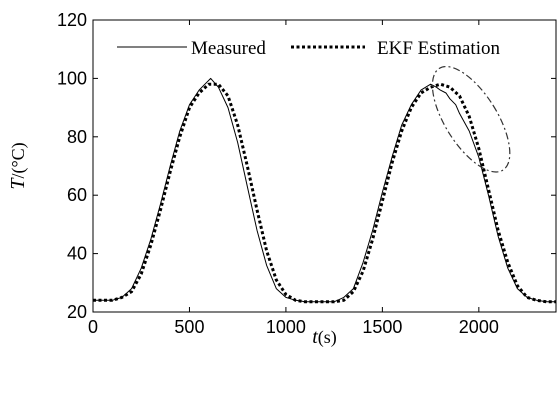 Image resolution: width=558 pixels, height=394 pixels. I want to click on x-tick-label: 500, so click(189, 327).